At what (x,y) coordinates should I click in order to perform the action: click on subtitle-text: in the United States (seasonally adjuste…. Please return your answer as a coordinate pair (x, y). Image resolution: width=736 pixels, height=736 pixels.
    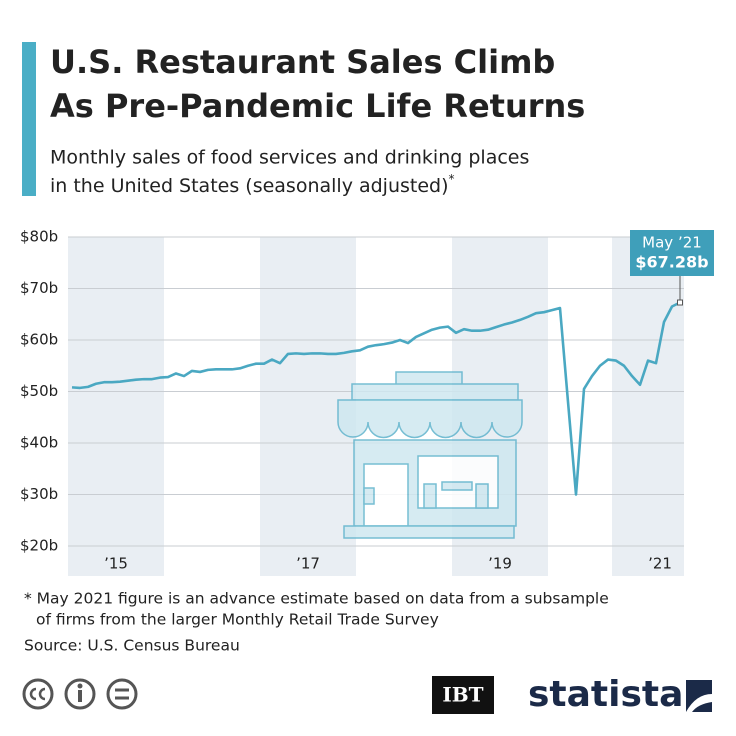
    Looking at the image, I should click on (249, 186).